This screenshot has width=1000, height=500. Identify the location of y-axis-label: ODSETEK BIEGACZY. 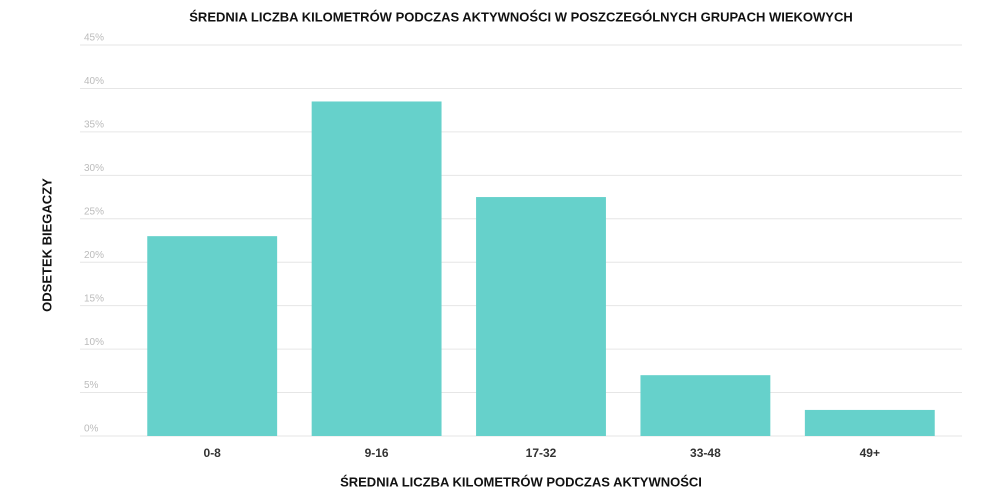
(46, 245).